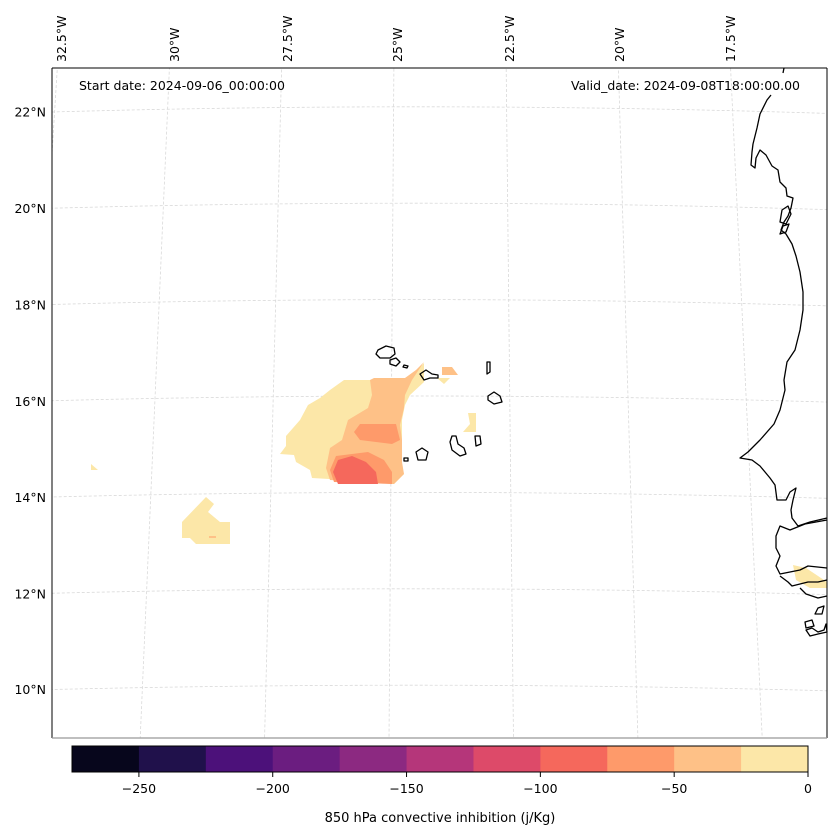  What do you see at coordinates (488, 368) in the screenshot?
I see `island-sal` at bounding box center [488, 368].